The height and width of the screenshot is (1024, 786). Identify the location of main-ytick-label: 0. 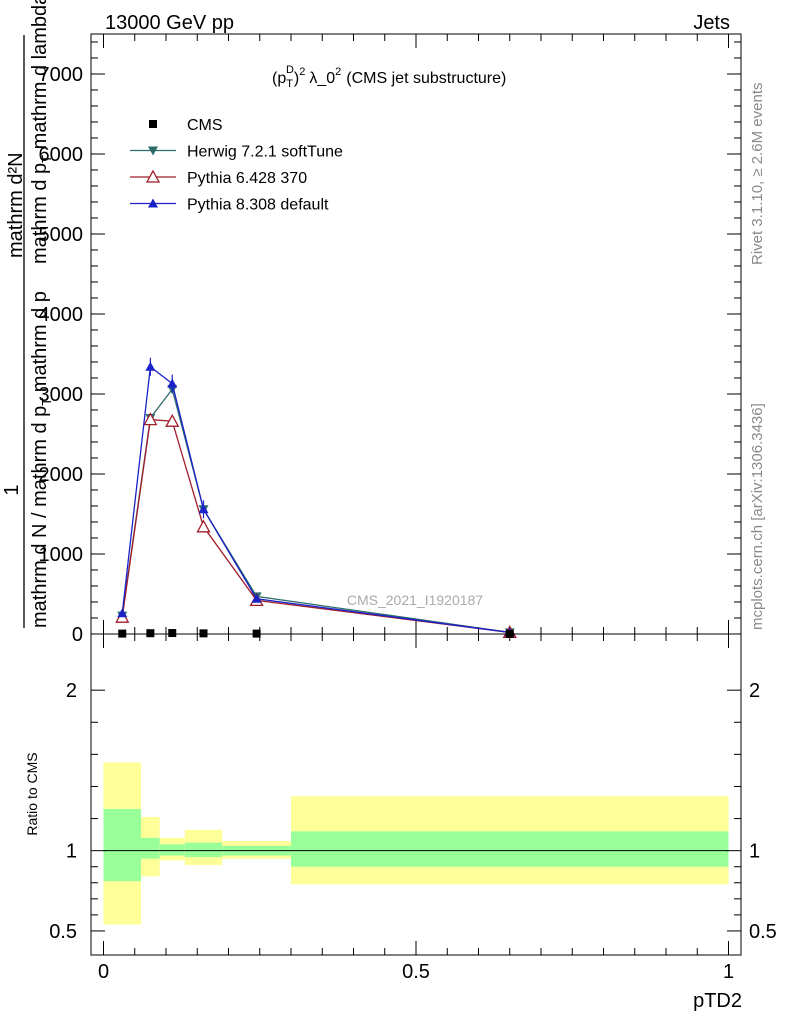
(77, 635).